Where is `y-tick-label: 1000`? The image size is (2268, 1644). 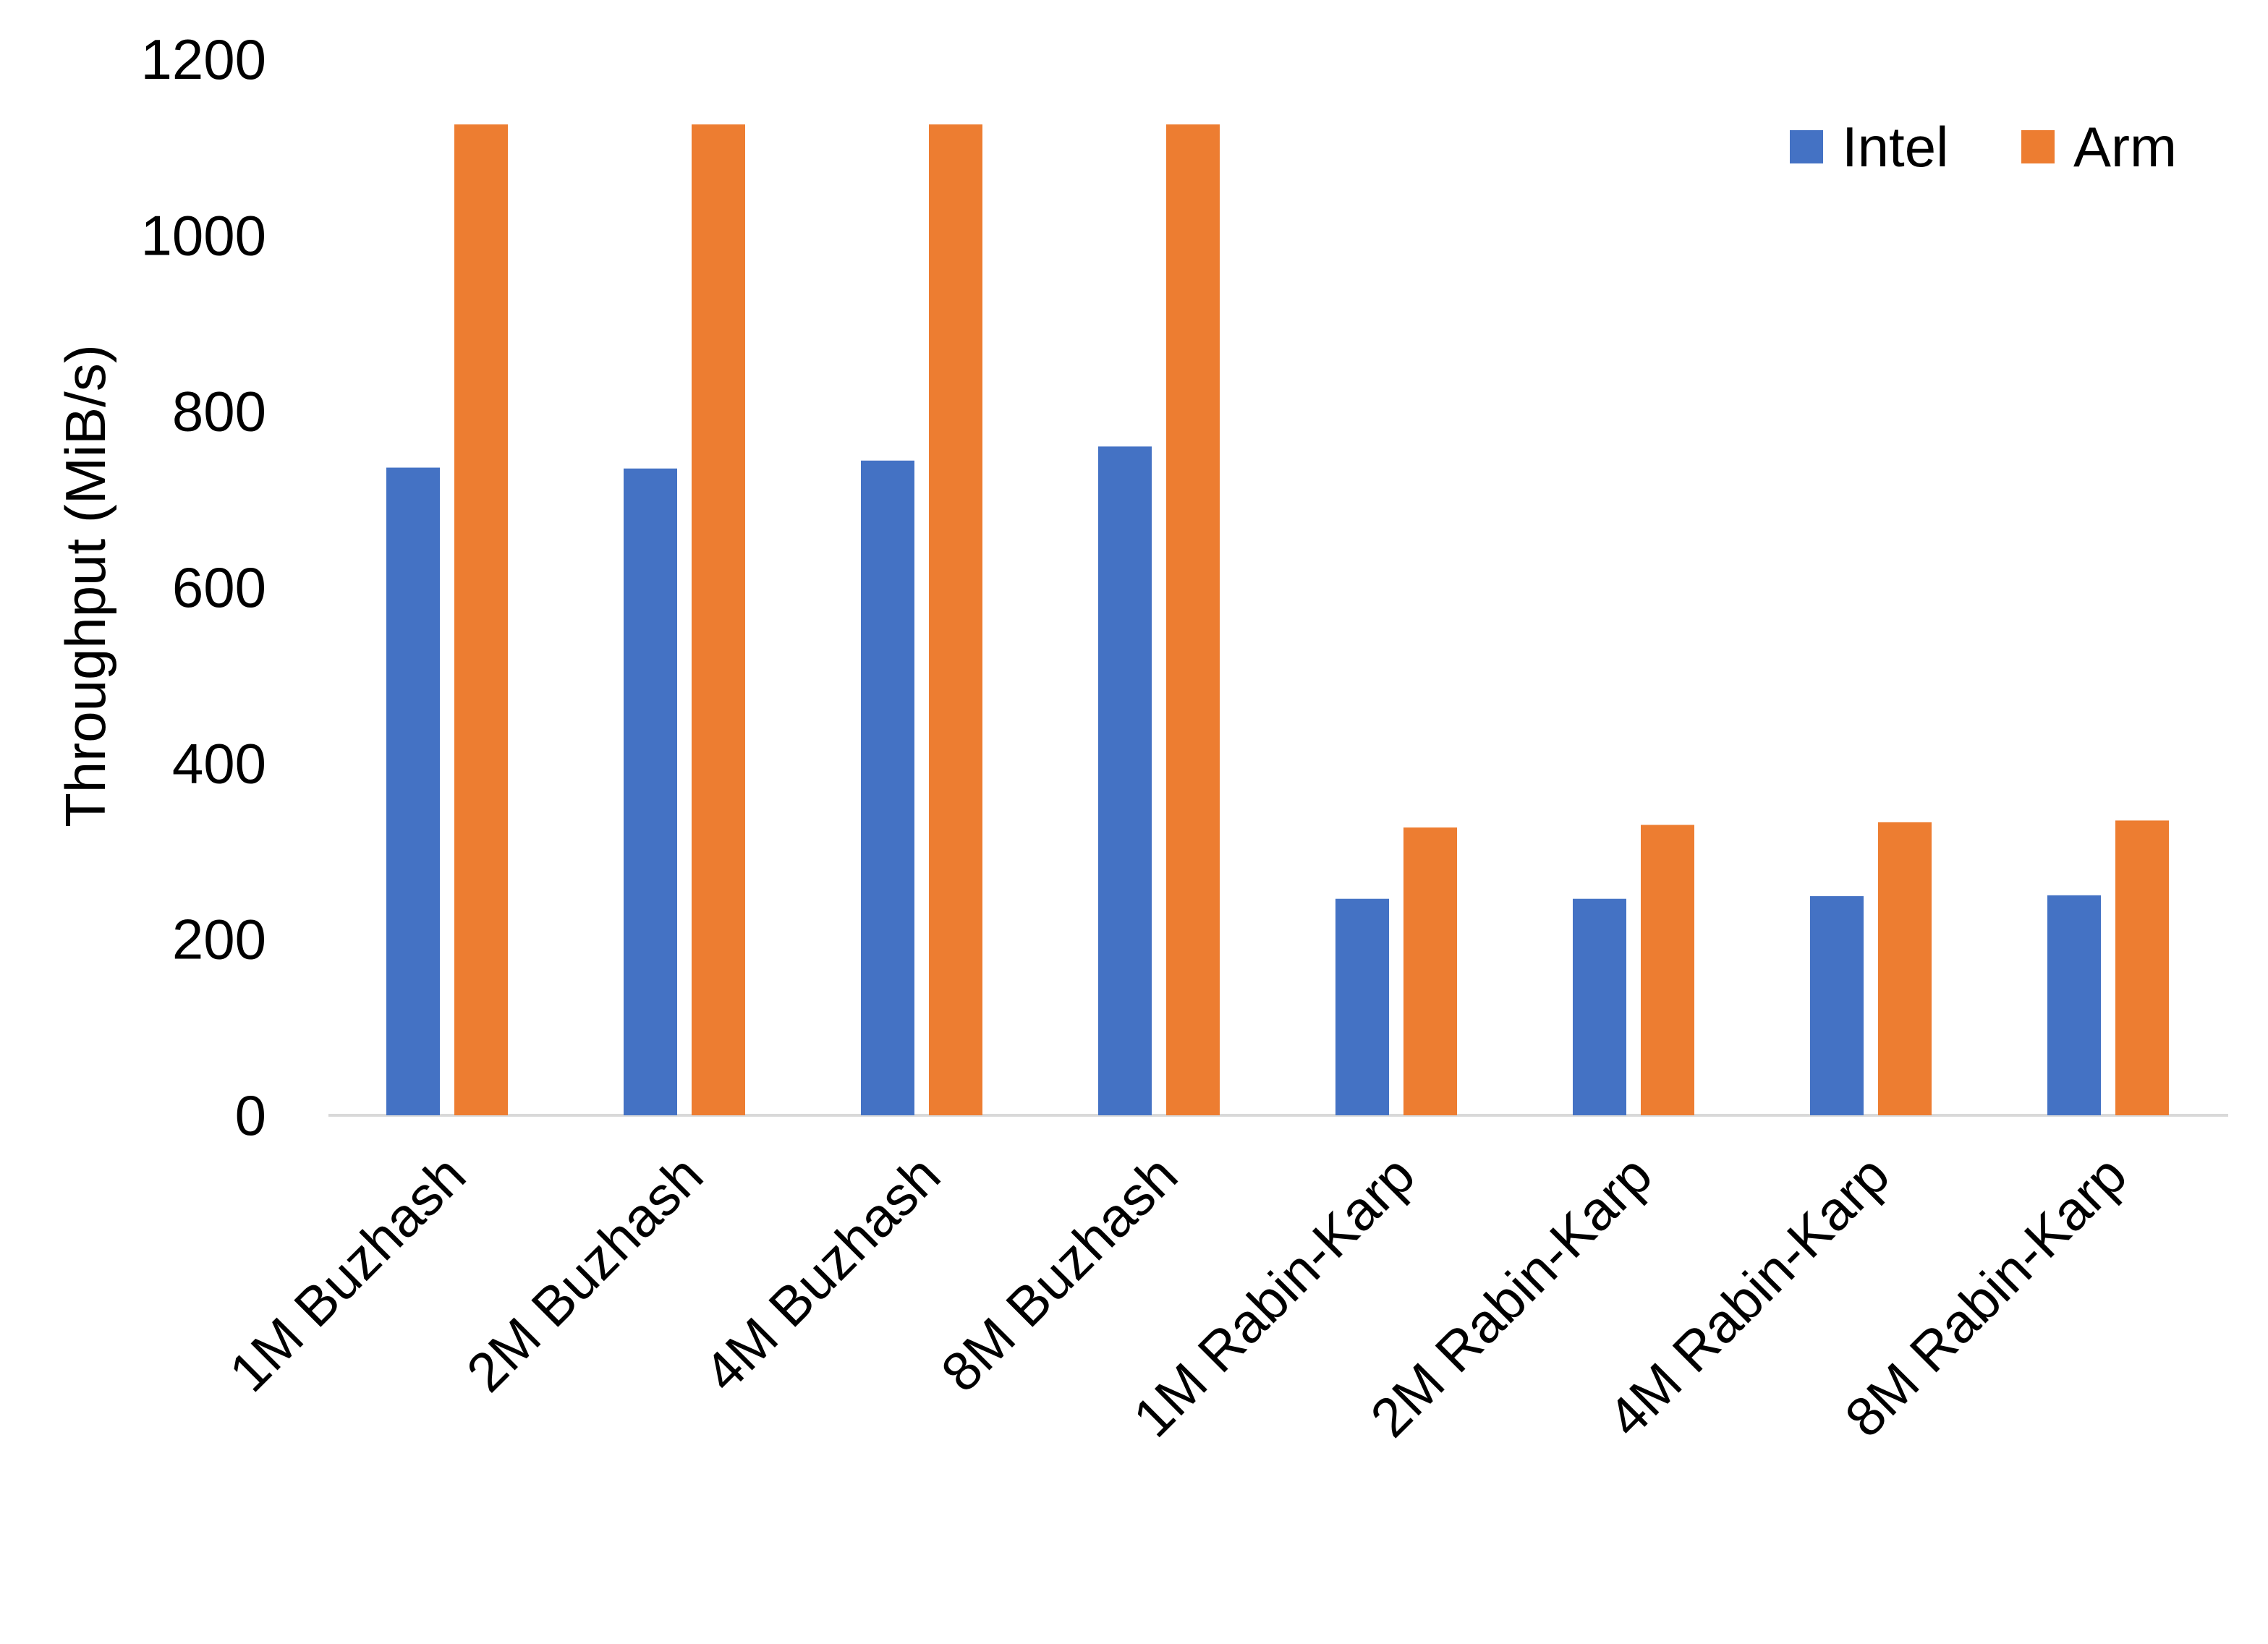
y-tick-label: 1000 is located at coordinates (203, 235).